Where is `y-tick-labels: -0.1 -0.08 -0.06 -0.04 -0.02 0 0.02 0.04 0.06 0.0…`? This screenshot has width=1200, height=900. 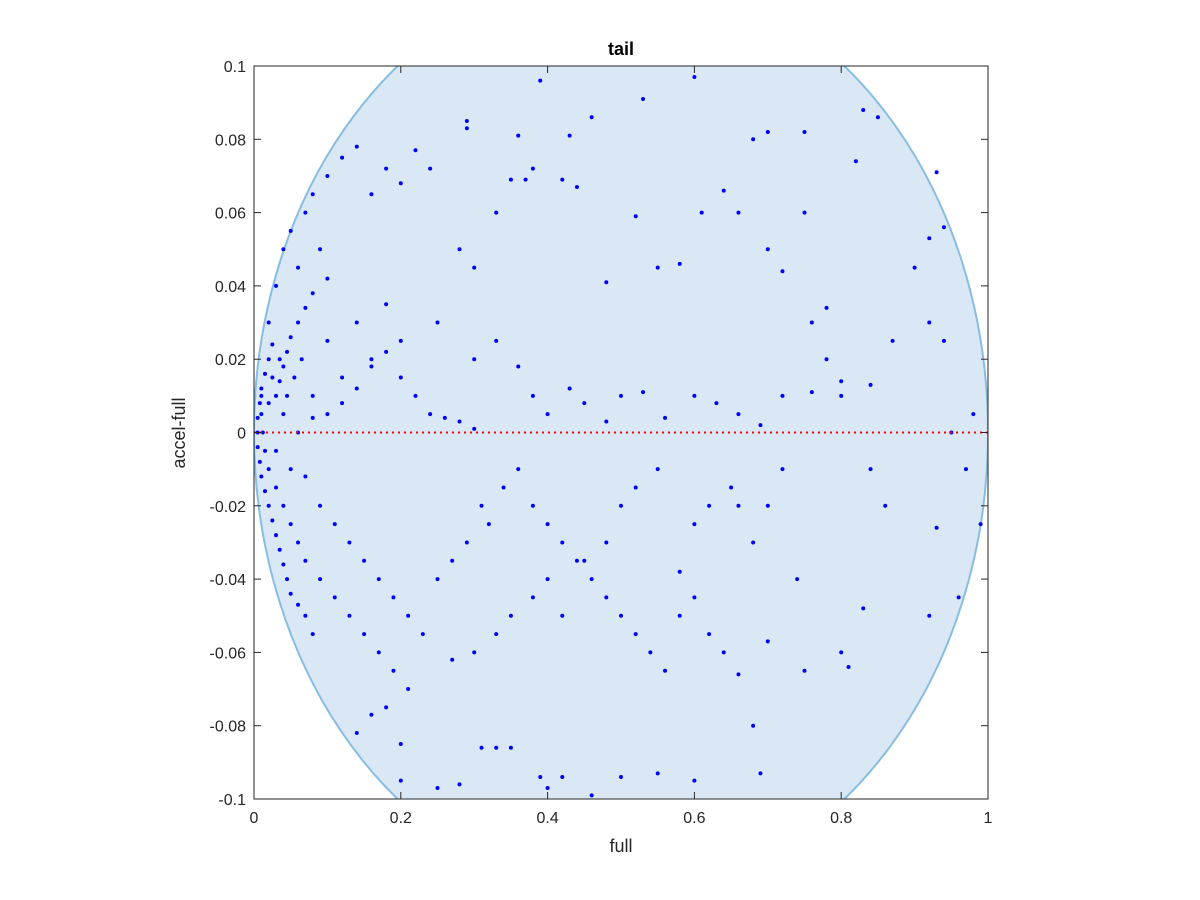
y-tick-labels: -0.1 -0.08 -0.06 -0.04 -0.02 0 0.02 0.04 0.06 0.0… is located at coordinates (228, 434).